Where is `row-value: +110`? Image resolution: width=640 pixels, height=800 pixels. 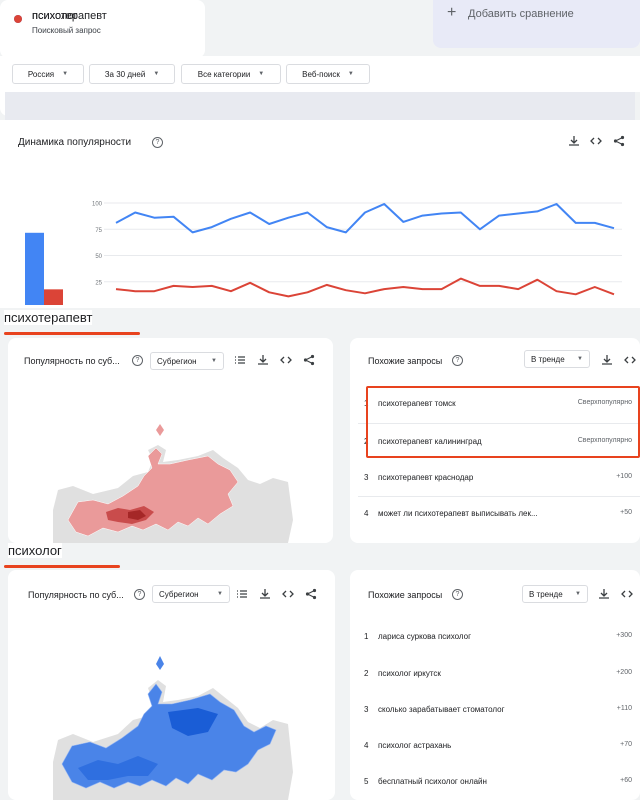 row-value: +110 is located at coordinates (624, 708).